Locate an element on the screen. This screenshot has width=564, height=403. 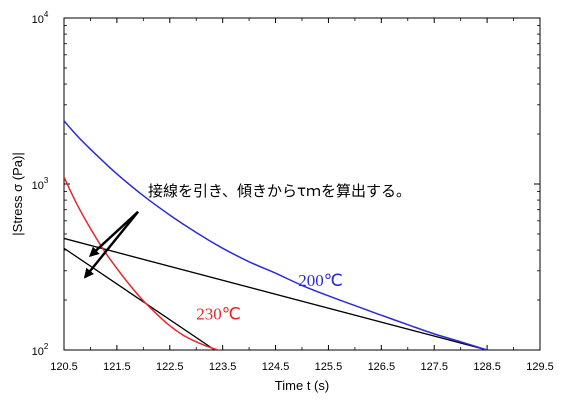
tangent-line is located at coordinates (140, 298).